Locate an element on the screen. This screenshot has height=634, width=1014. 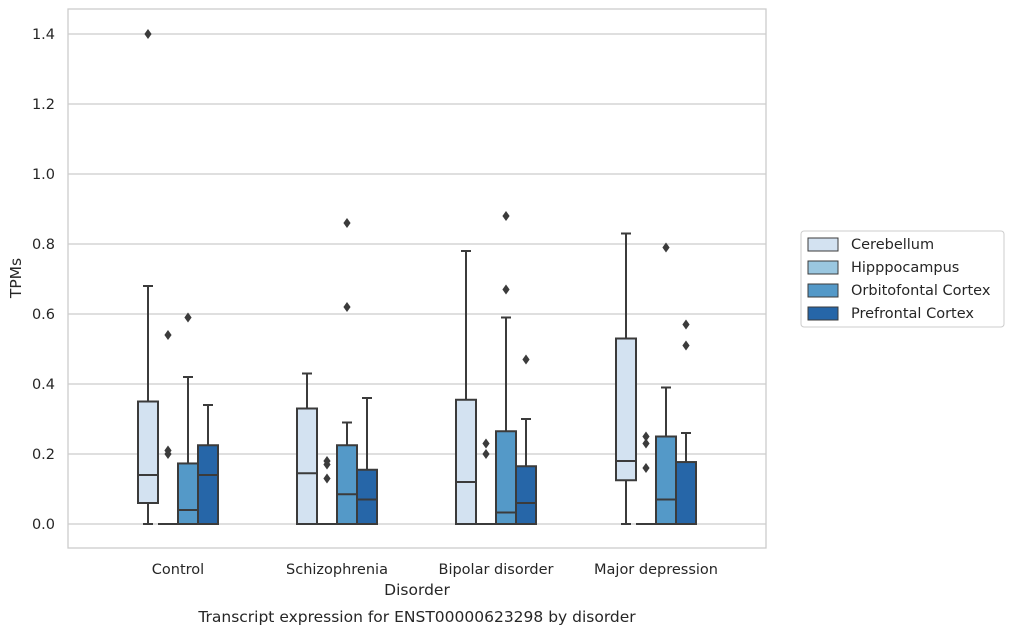
legend-label: Hipppocampus is located at coordinates (905, 268).